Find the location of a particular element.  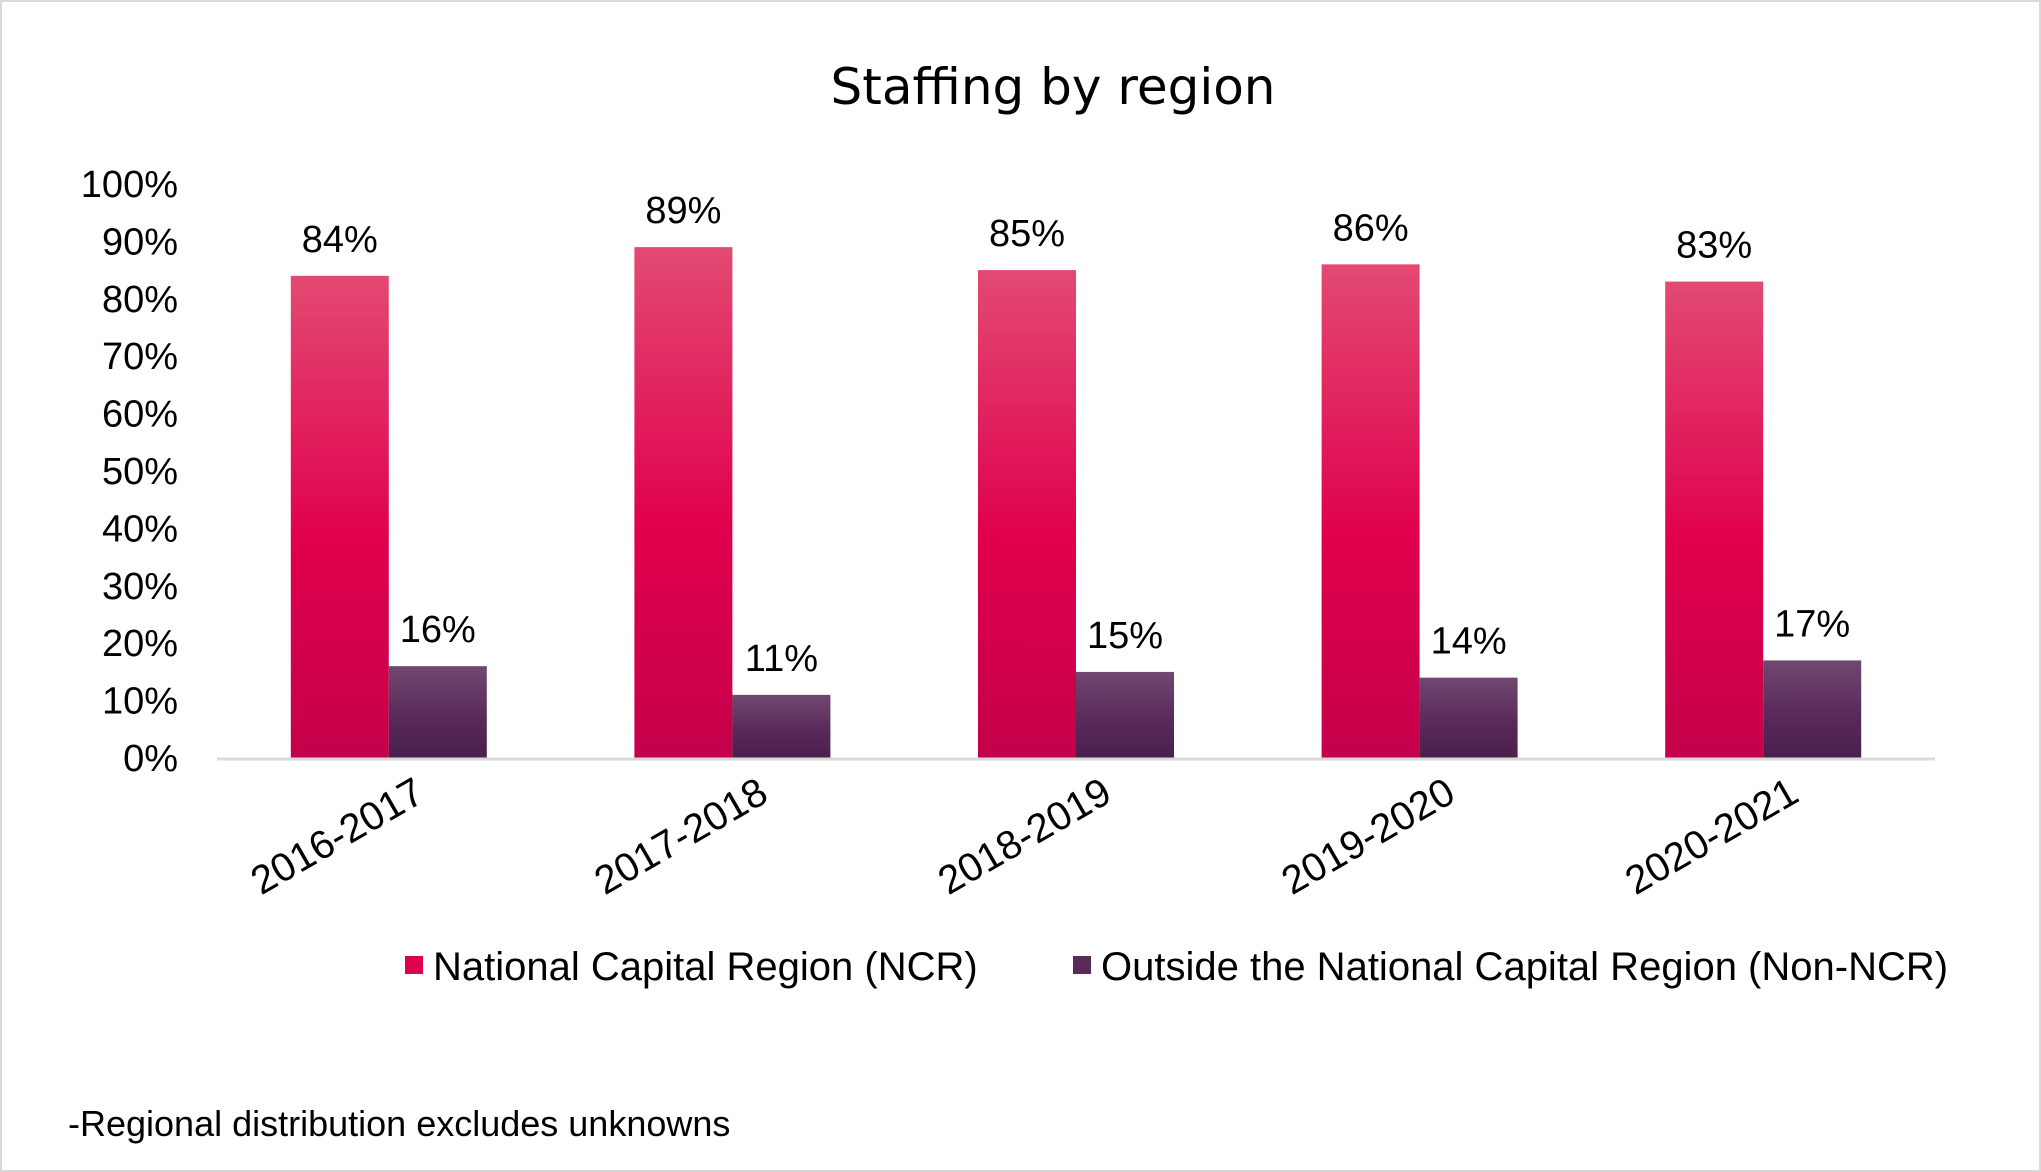

y-tick-label: 10% is located at coordinates (140, 702).